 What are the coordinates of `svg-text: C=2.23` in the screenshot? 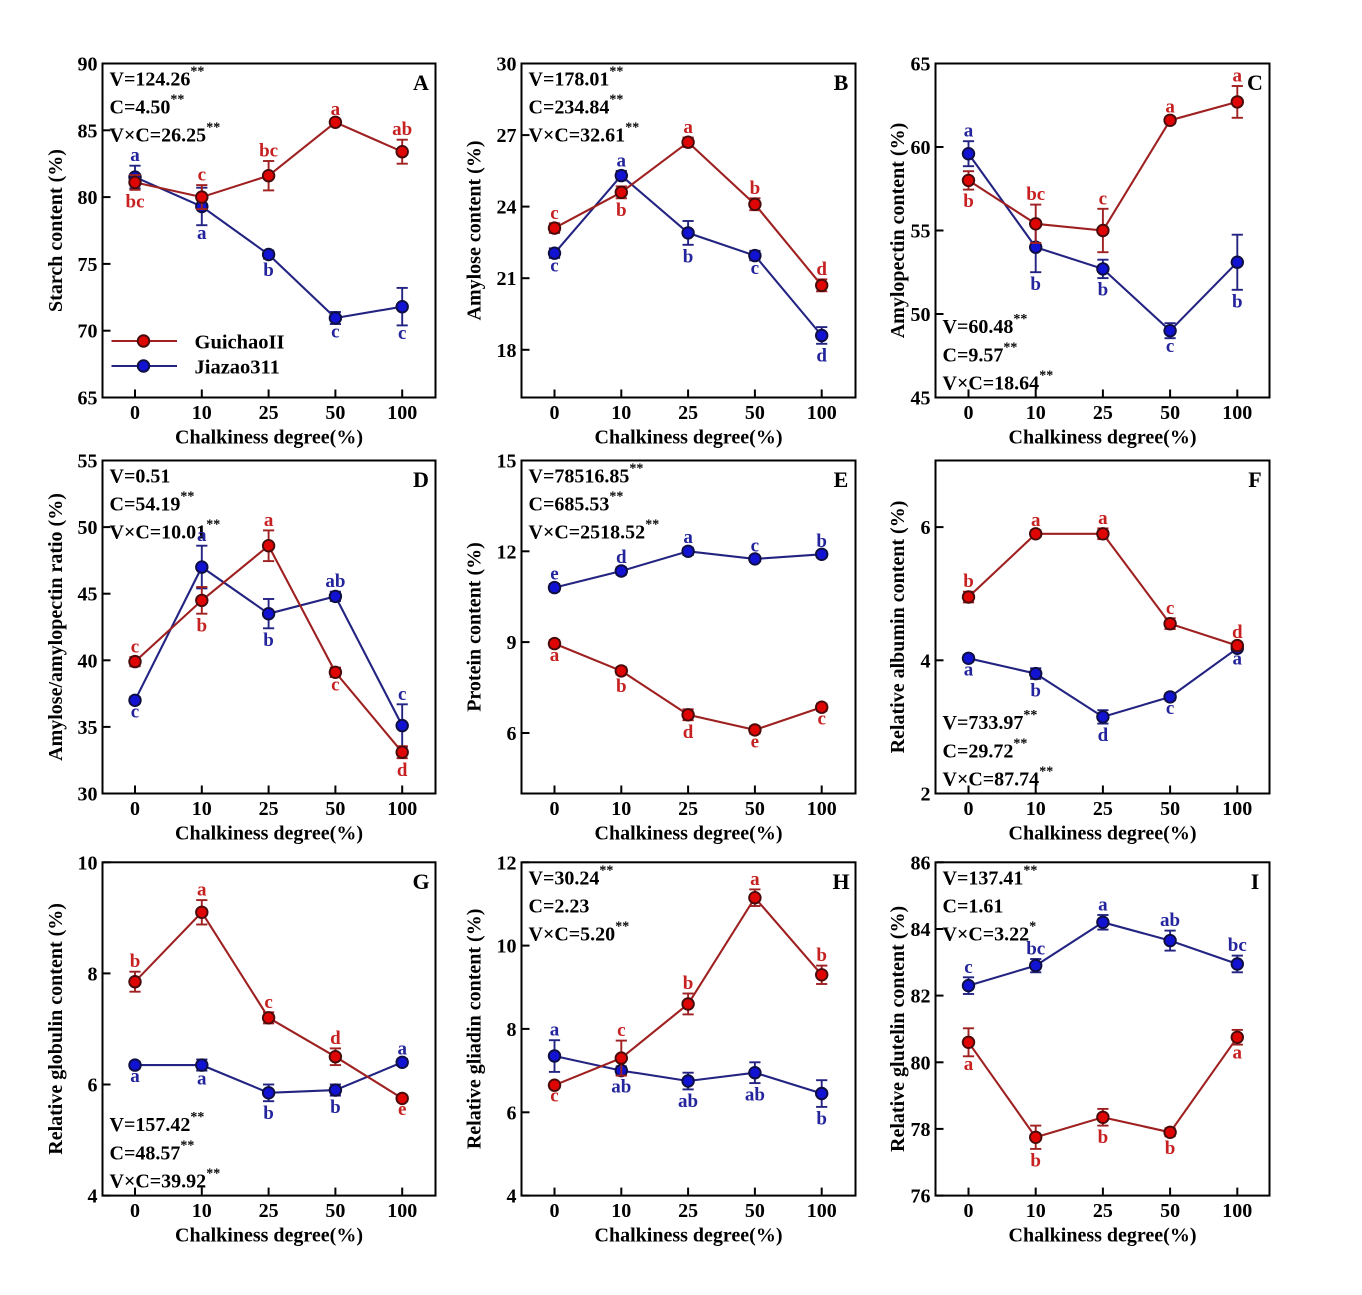 It's located at (559, 906).